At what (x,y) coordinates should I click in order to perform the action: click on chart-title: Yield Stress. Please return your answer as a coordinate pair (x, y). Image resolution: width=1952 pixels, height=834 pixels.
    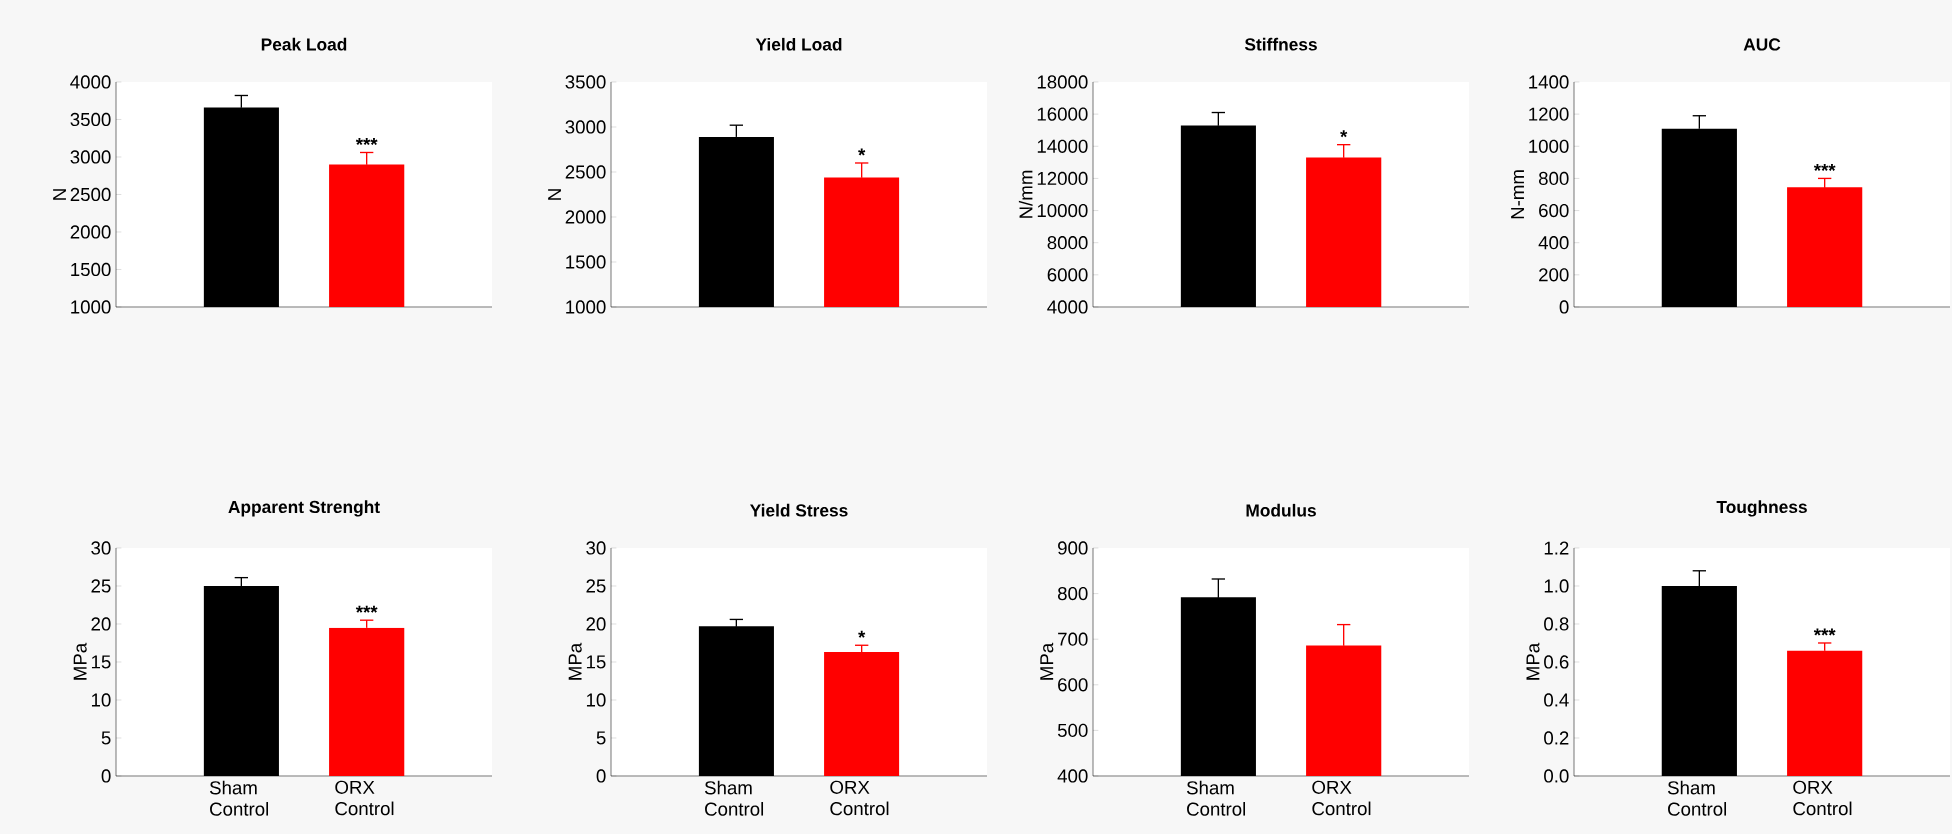
    Looking at the image, I should click on (799, 510).